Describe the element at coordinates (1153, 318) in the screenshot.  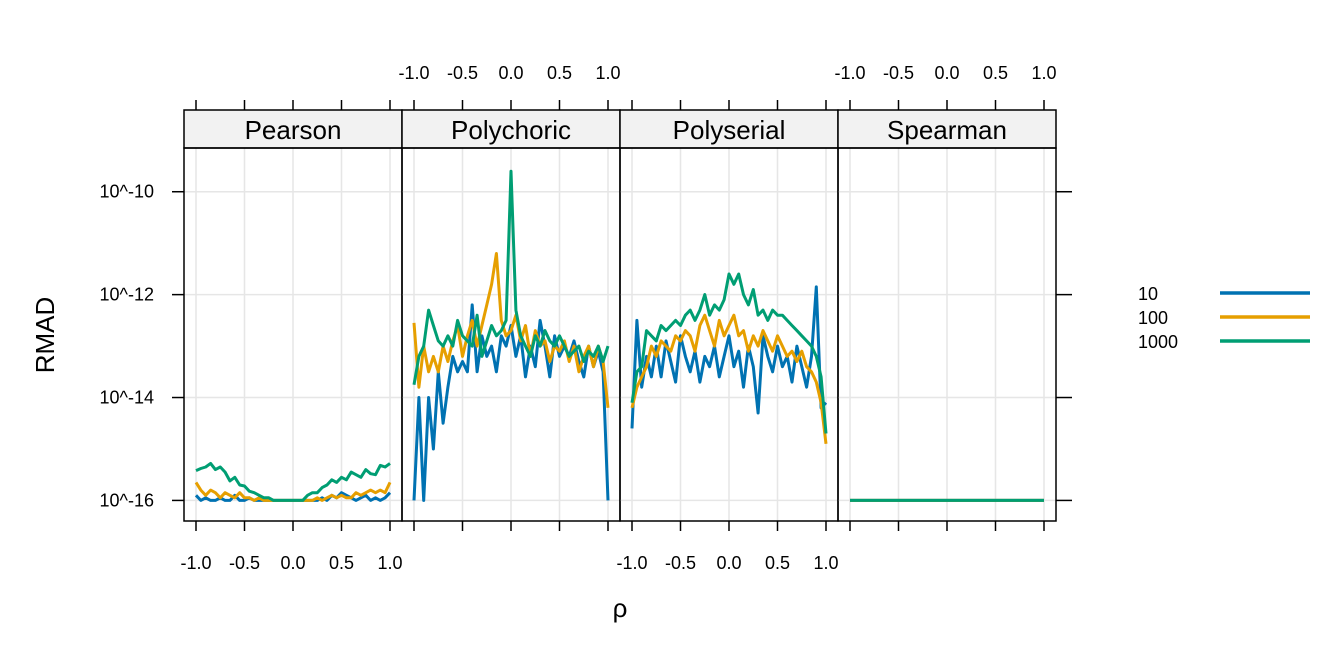
I see `legend-label: 100` at that location.